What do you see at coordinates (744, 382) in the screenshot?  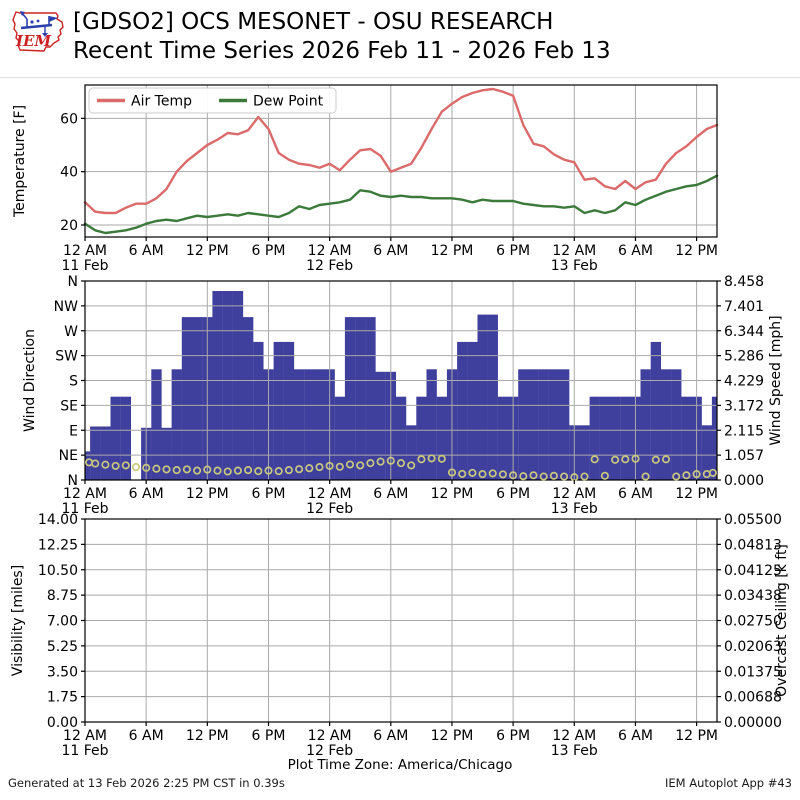 I see `svg-text: 4.229` at bounding box center [744, 382].